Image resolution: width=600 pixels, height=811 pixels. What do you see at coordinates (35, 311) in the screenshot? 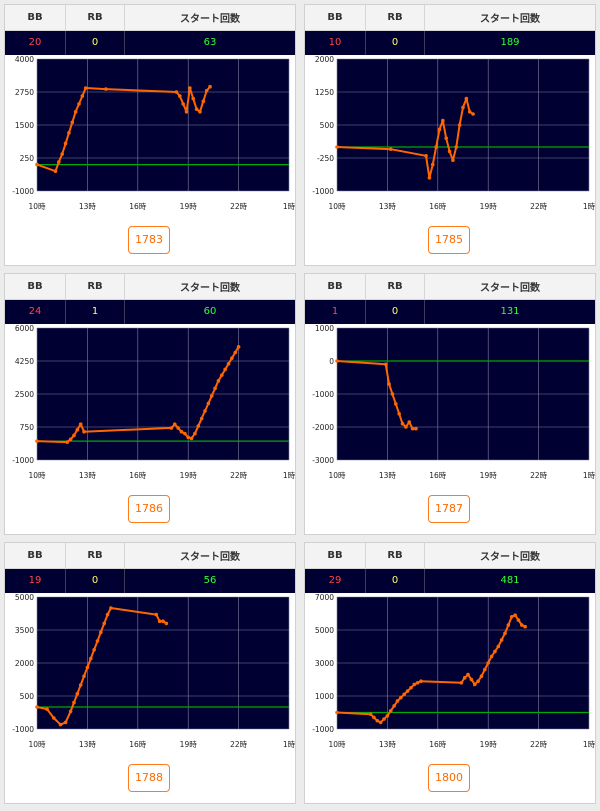
I see `bb-count: 24` at bounding box center [35, 311].